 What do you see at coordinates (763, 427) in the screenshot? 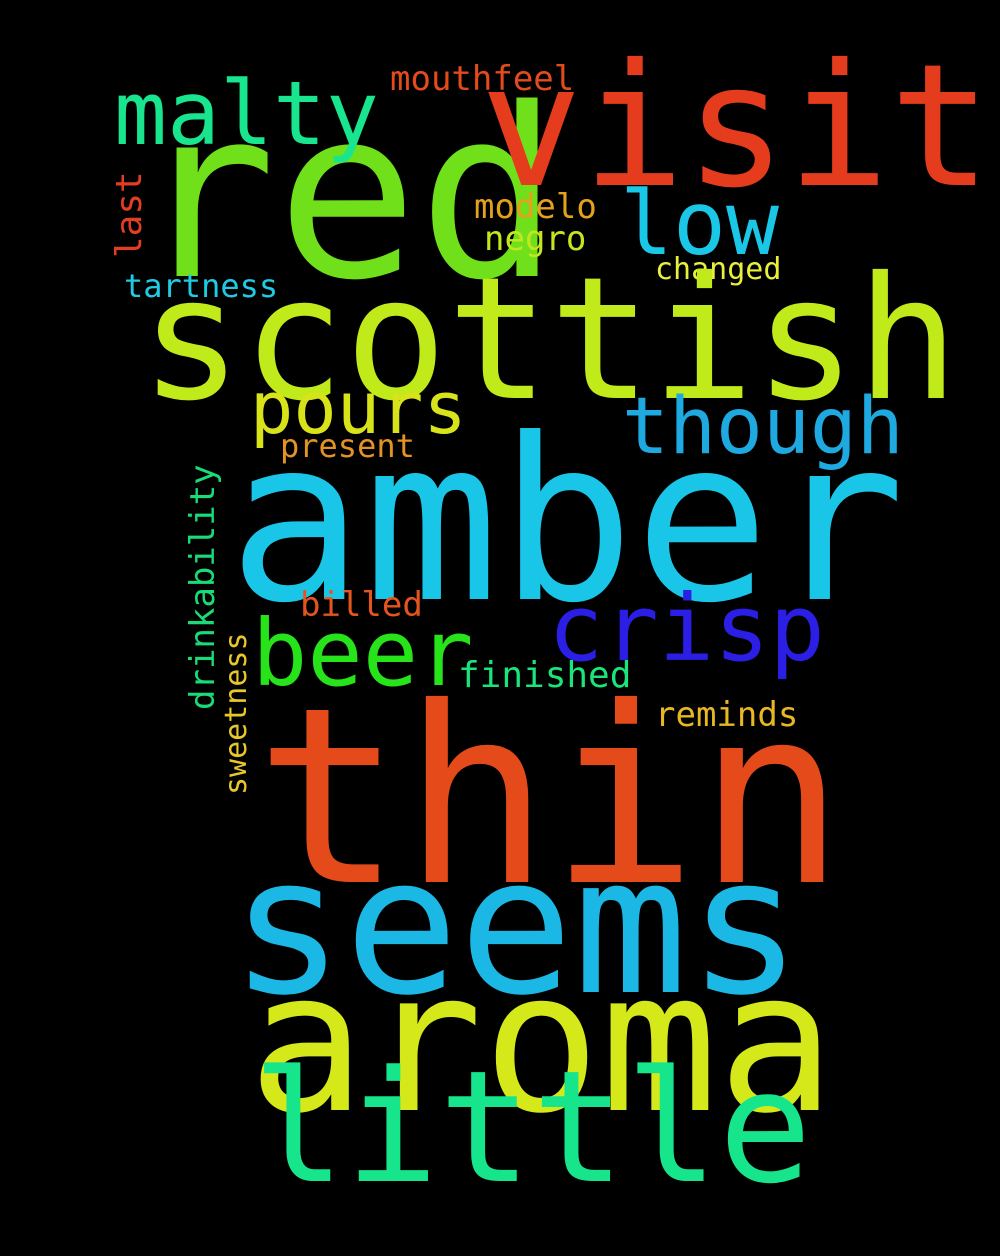
I see `word-though: though` at bounding box center [763, 427].